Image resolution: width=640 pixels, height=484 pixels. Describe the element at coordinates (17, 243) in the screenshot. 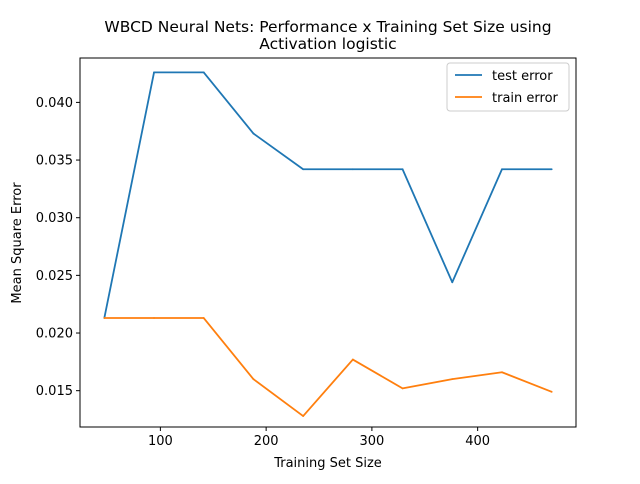

I see `y-axis-label: Mean Square Error` at that location.